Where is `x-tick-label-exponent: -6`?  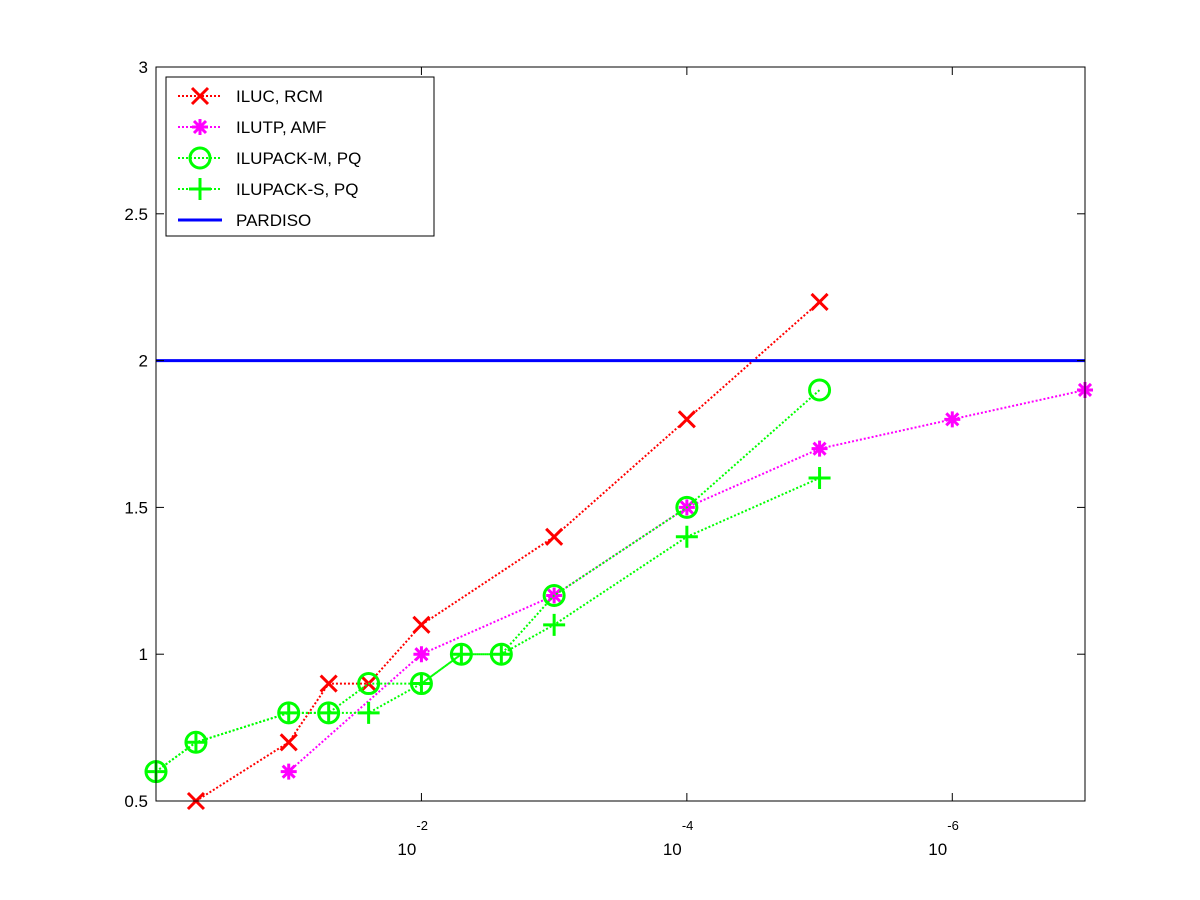
x-tick-label-exponent: -6 is located at coordinates (953, 825).